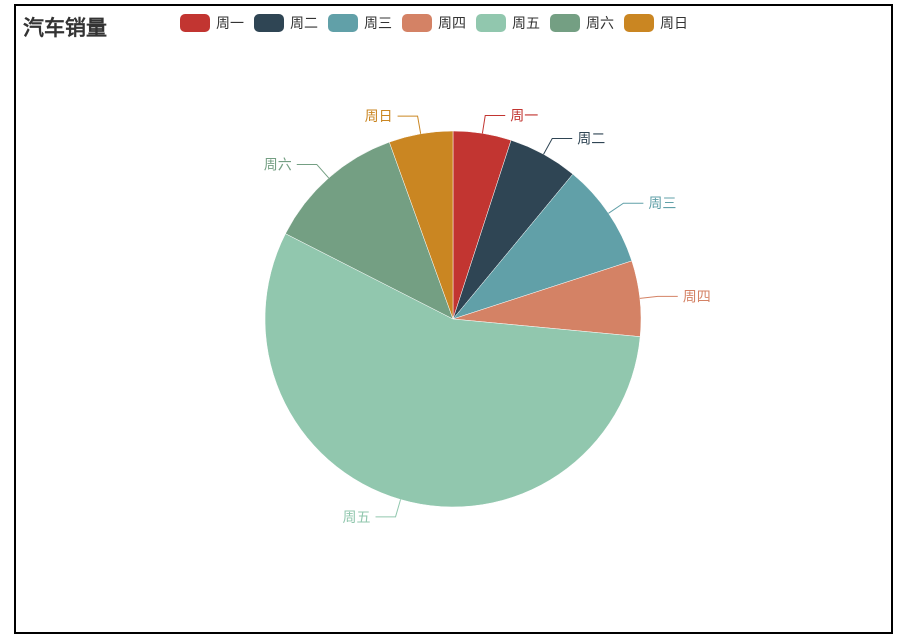 This screenshot has height=644, width=905. I want to click on slice-label: 周四, so click(697, 297).